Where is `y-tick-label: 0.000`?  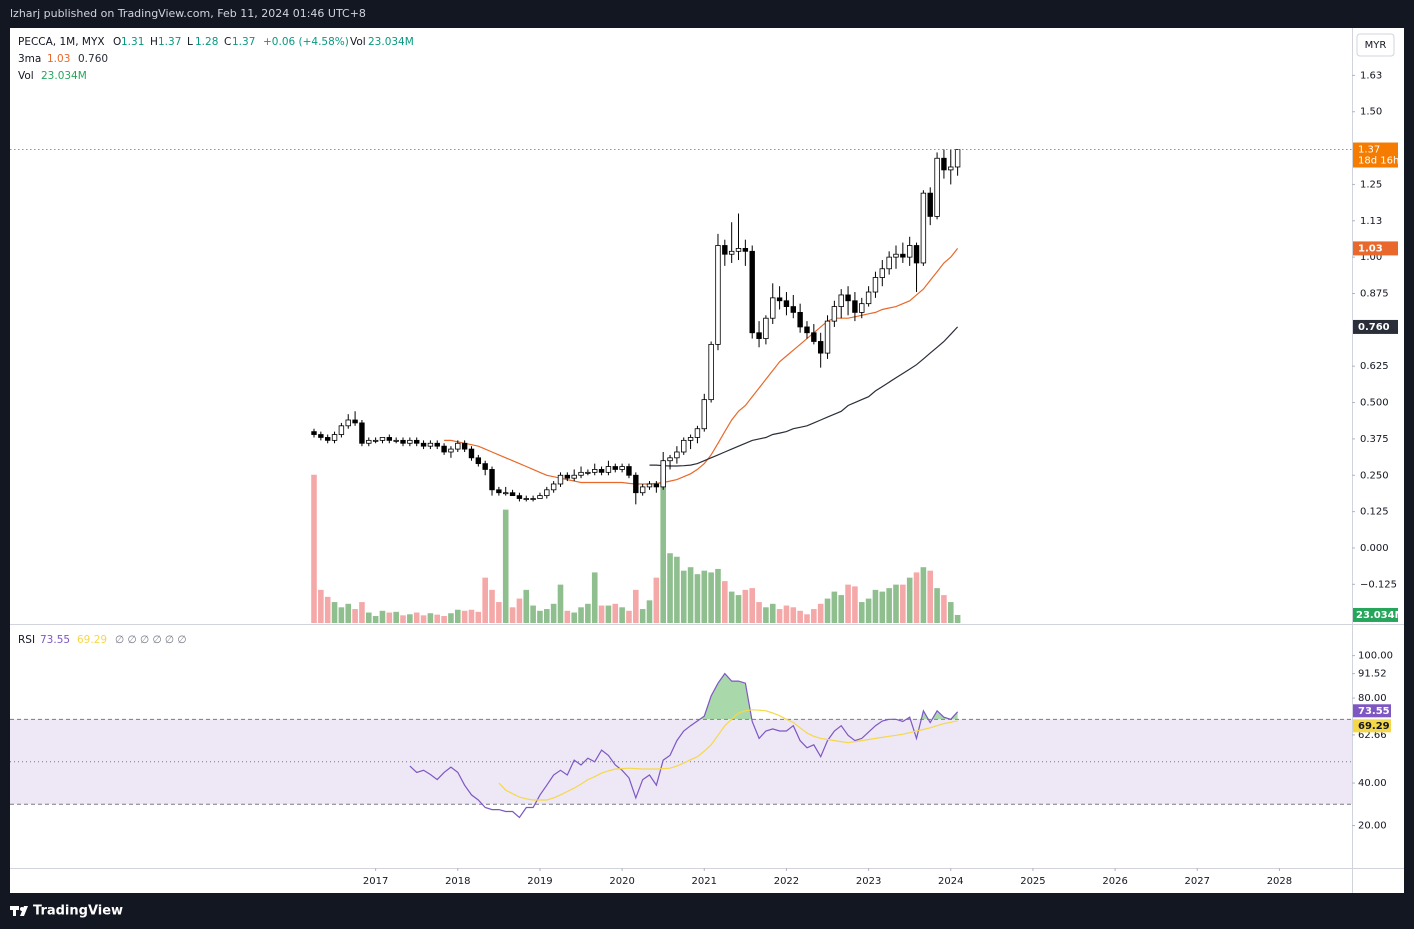 y-tick-label: 0.000 is located at coordinates (1374, 548).